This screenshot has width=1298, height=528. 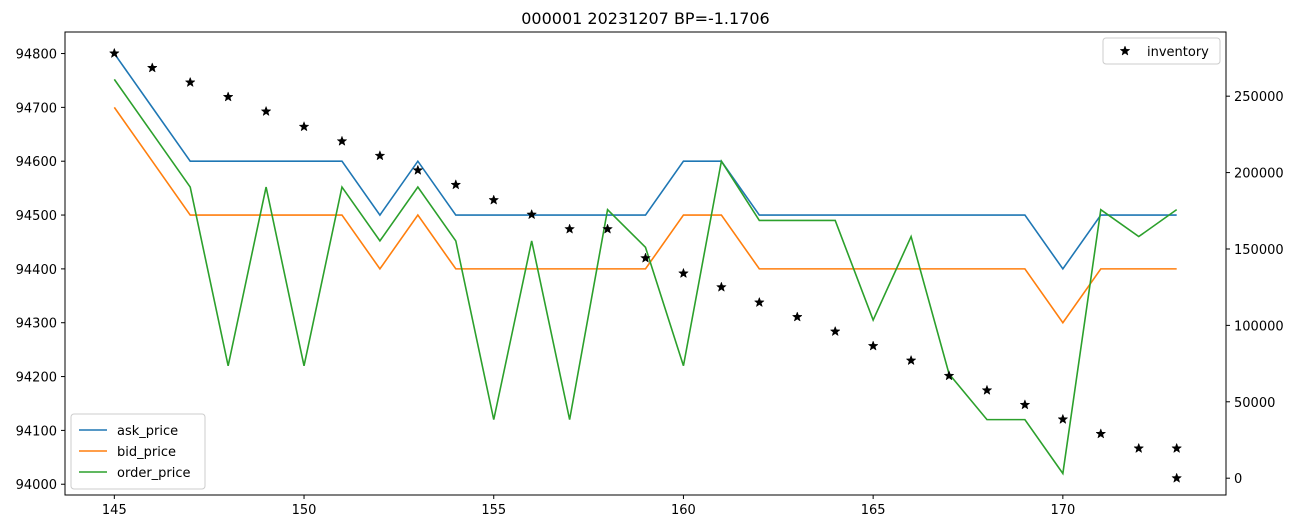 I want to click on y2-tick-label: 0, so click(x=1238, y=479).